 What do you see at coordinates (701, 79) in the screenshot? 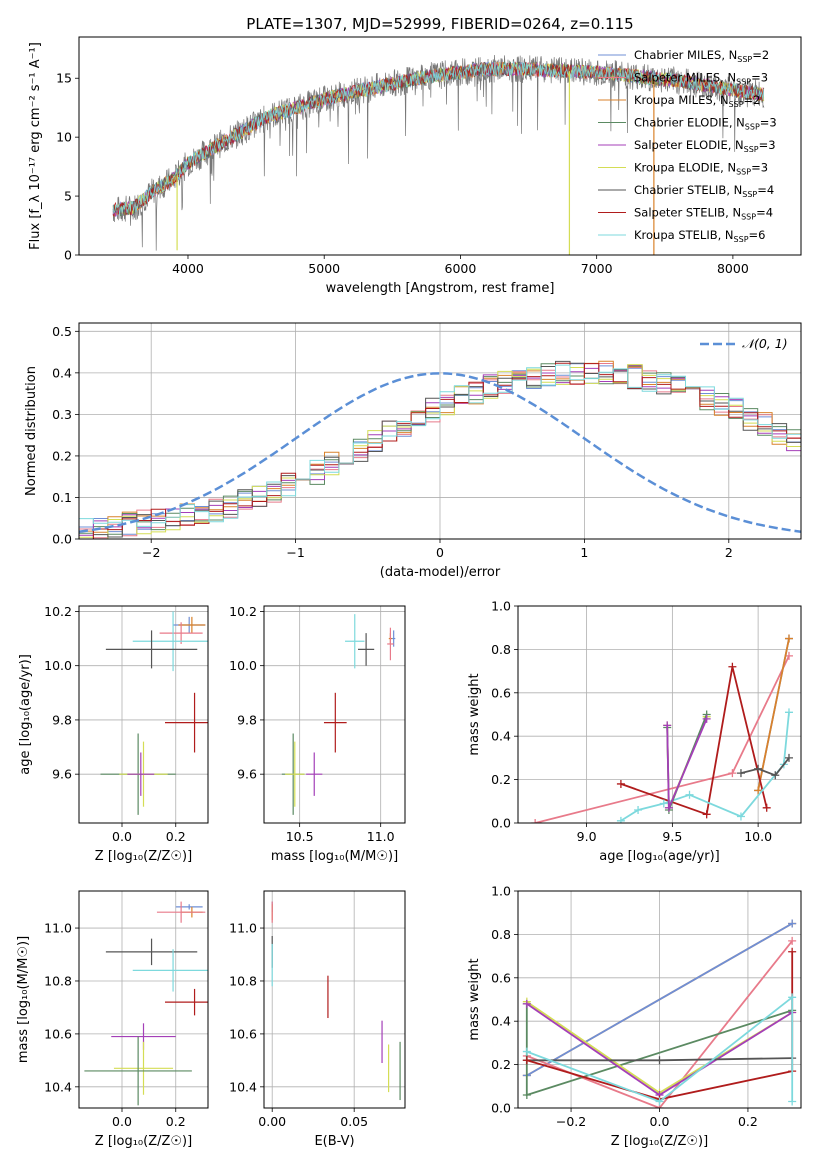
I see `legend-label: Salpeter MILES, NSSP=3` at bounding box center [701, 79].